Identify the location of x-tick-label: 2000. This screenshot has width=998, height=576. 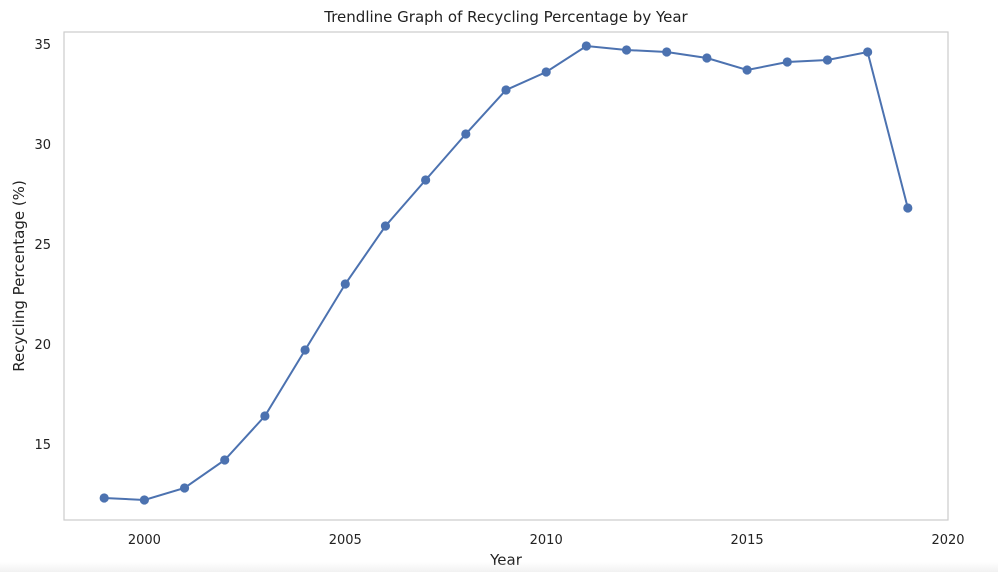
(144, 540).